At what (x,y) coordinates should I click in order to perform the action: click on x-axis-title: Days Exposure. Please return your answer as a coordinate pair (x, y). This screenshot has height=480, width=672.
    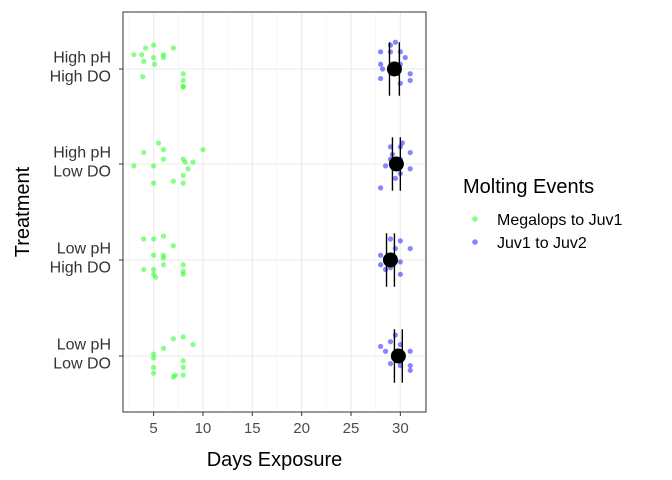
    Looking at the image, I should click on (275, 460).